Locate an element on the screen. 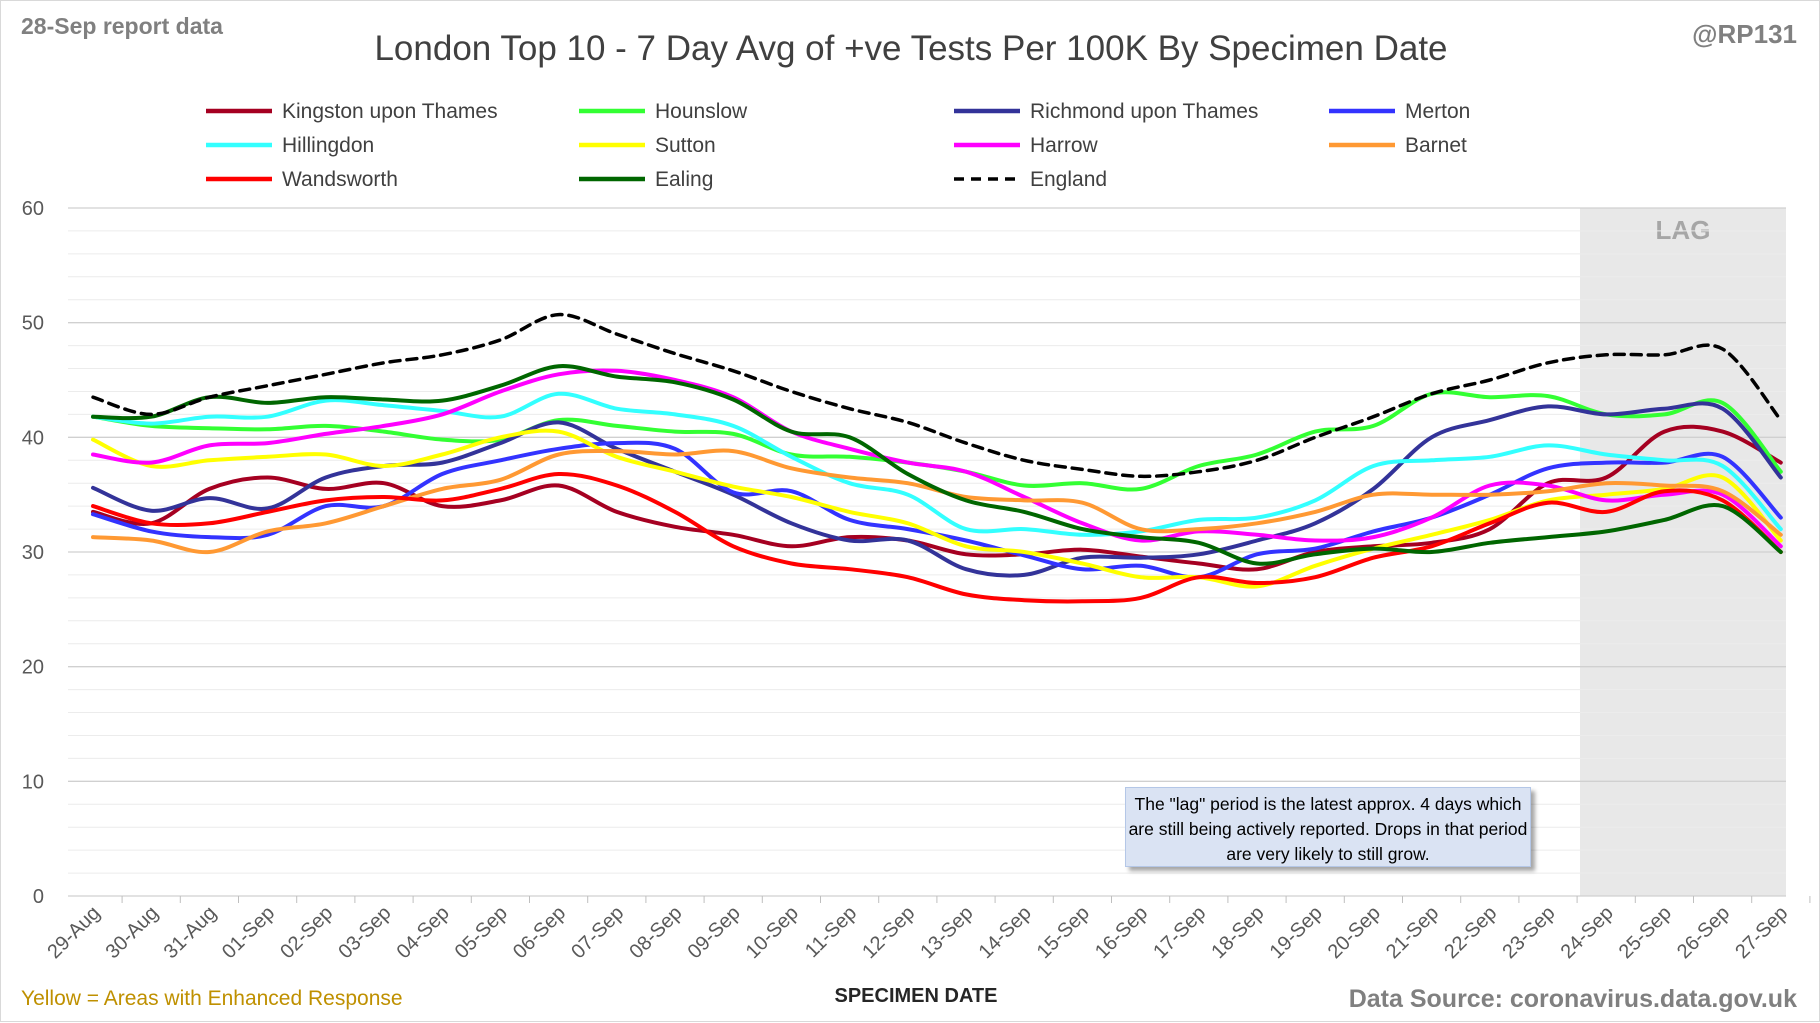  legend-label: Kingston upon Thames is located at coordinates (390, 111).